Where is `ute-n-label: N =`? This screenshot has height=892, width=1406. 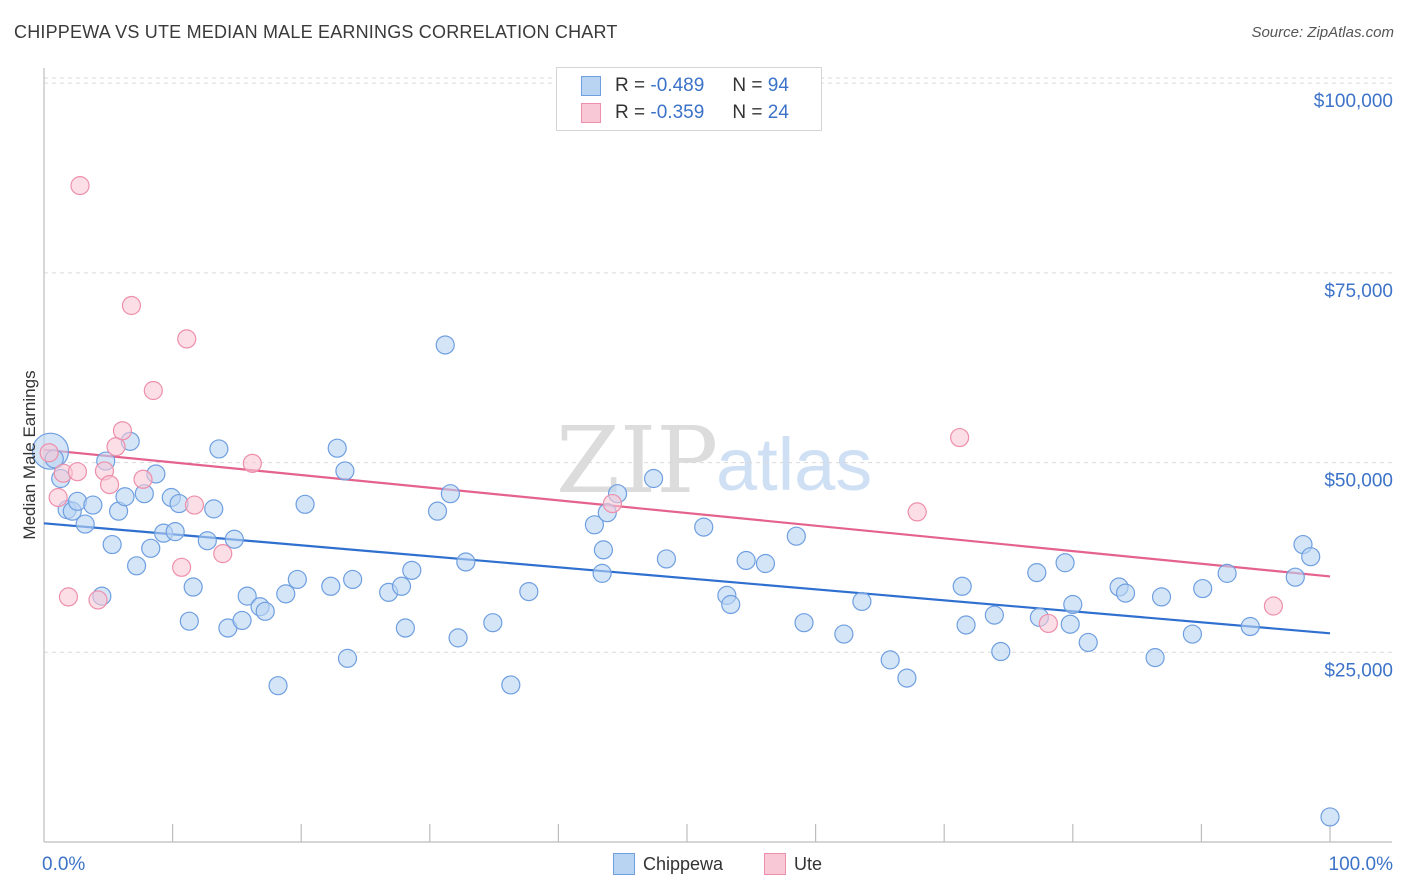 ute-n-label: N = is located at coordinates (747, 112).